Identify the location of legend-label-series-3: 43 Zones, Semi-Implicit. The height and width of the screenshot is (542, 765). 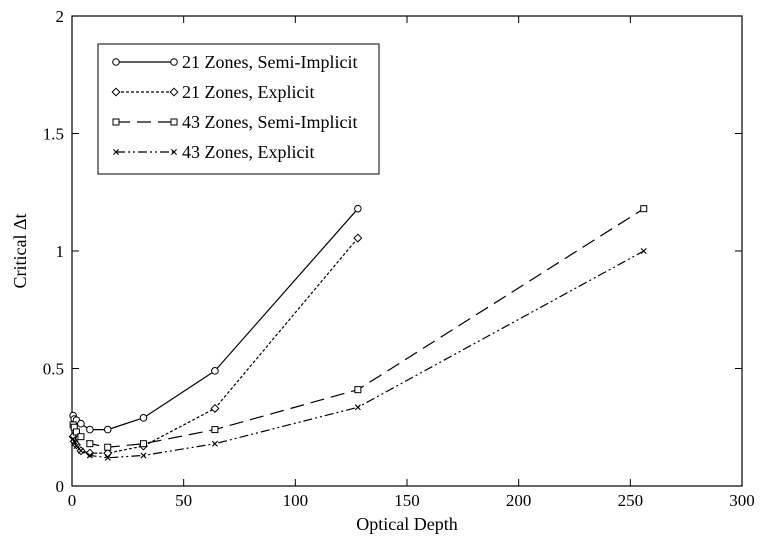
(269, 122).